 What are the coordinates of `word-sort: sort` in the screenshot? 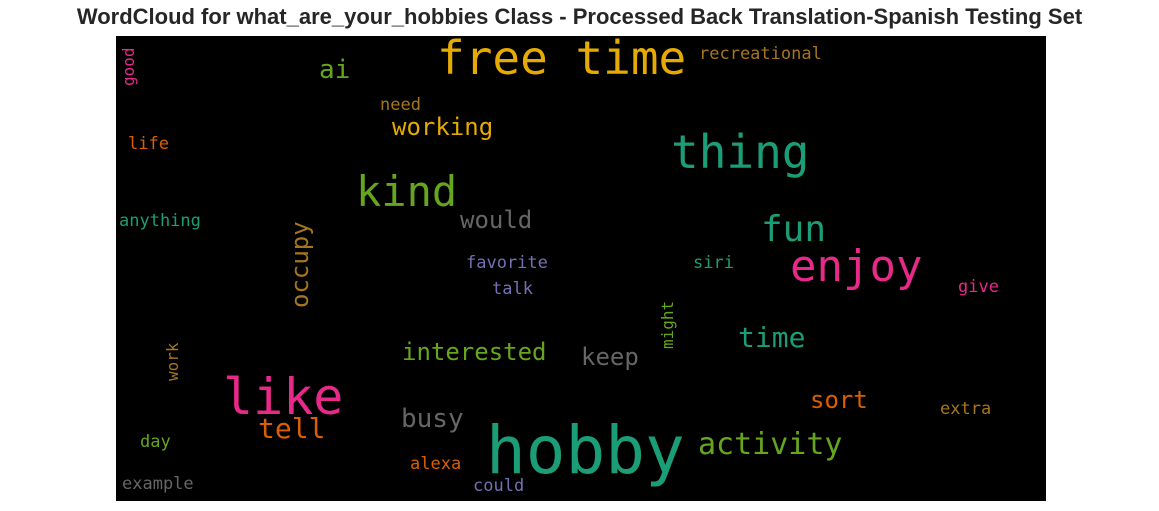 It's located at (839, 400).